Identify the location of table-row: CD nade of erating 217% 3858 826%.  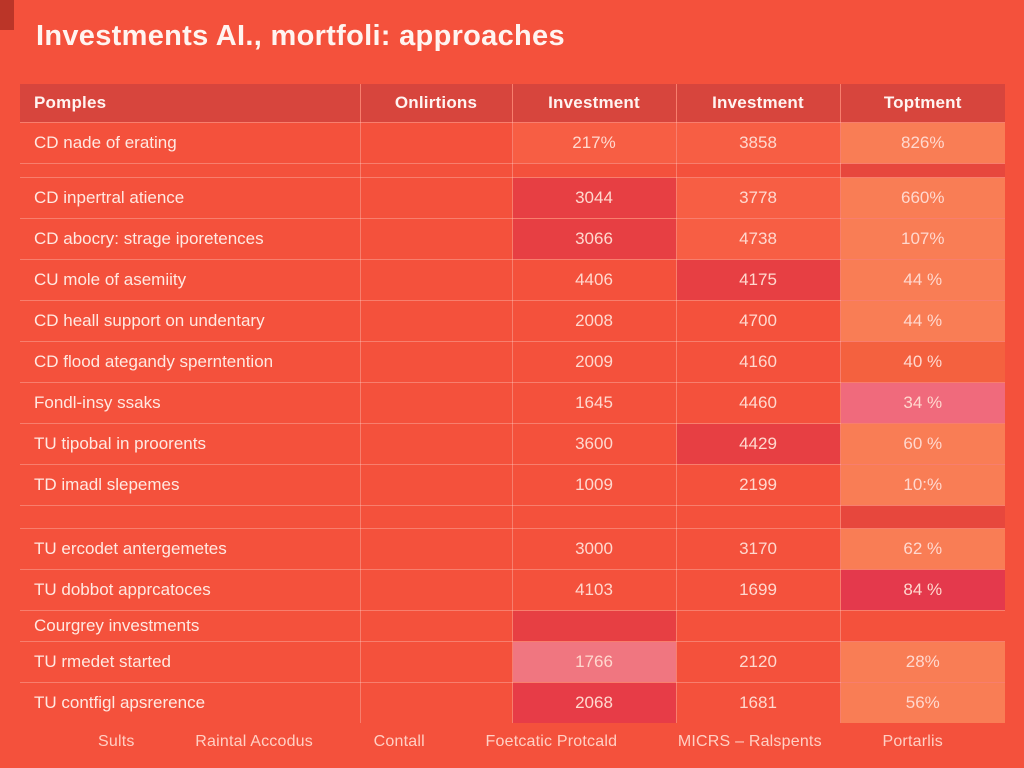
(512, 143).